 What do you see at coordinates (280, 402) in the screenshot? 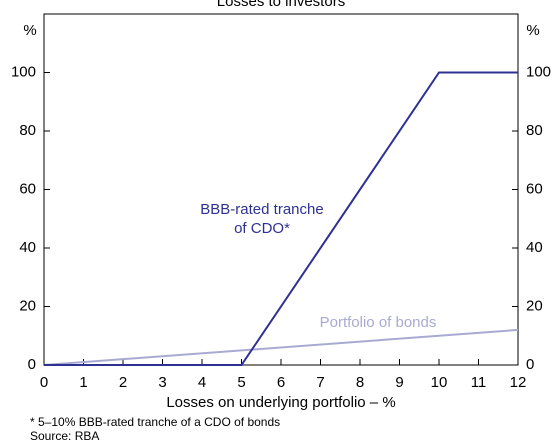
I see `x-axis-label: Losses on underlying portfolio – %` at bounding box center [280, 402].